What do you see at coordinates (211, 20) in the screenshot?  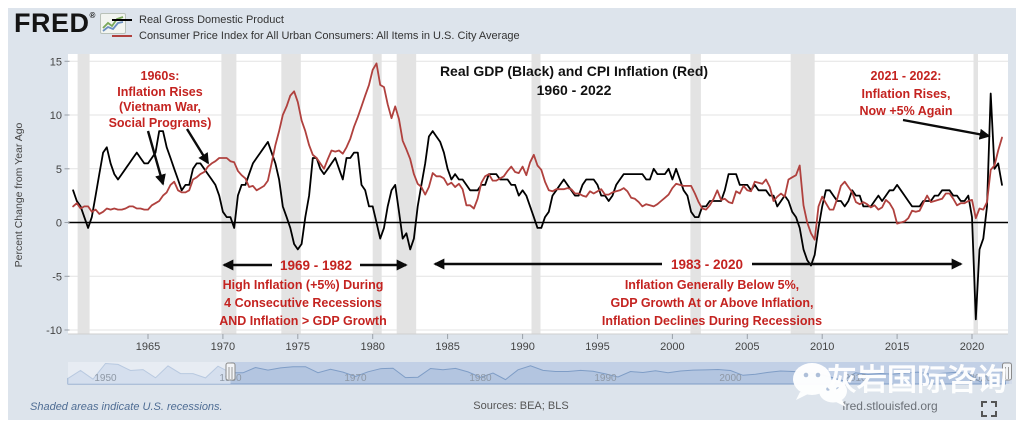 I see `legend-label-gdp: Real Gross Domestic Product` at bounding box center [211, 20].